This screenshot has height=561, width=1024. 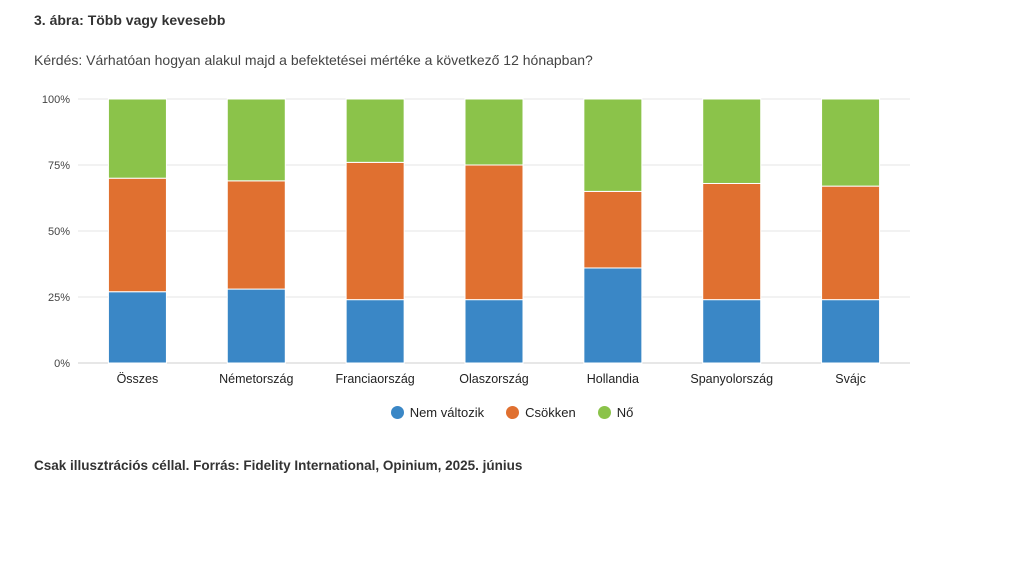 What do you see at coordinates (56, 100) in the screenshot?
I see `y-tick-label: 100%` at bounding box center [56, 100].